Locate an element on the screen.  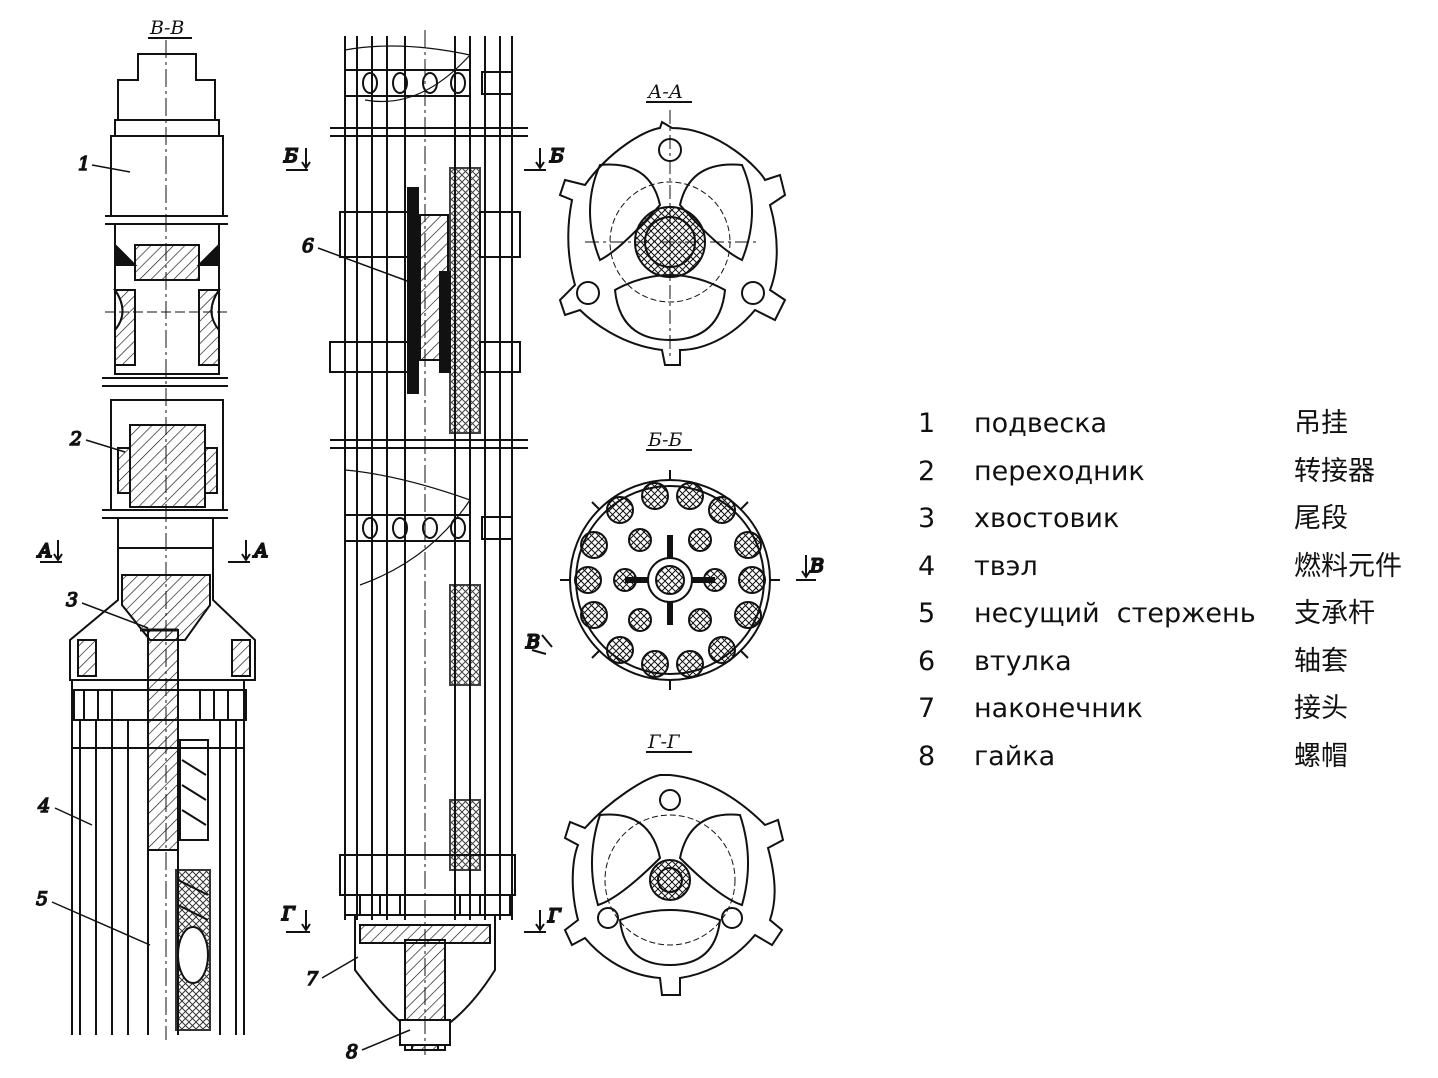
section-bb is located at coordinates (670, 580).